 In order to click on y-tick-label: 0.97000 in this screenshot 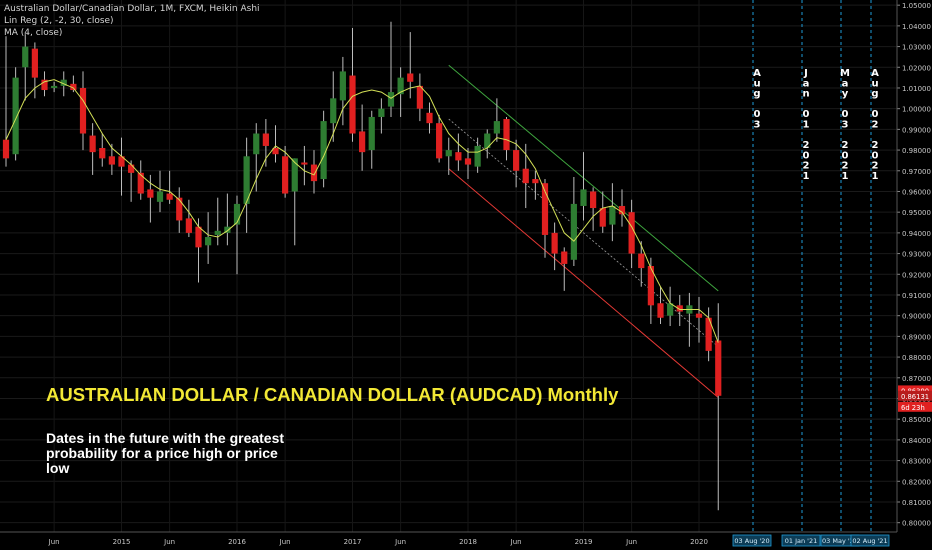, I will do `click(916, 172)`.